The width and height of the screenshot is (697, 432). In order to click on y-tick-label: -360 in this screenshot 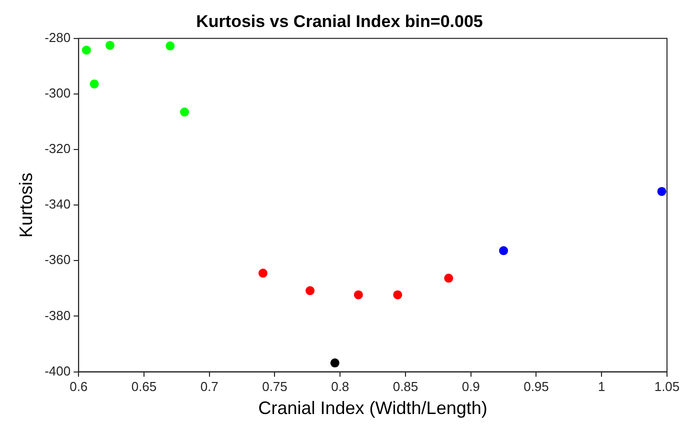, I will do `click(57, 260)`.